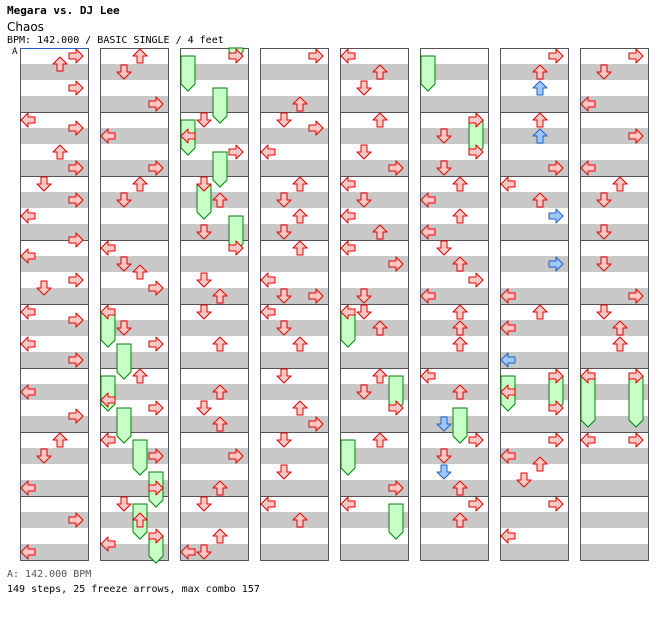 The width and height of the screenshot is (672, 620). I want to click on chart-info: BPM: 142.000 / BASIC SINGLE / 4 feet, so click(115, 40).